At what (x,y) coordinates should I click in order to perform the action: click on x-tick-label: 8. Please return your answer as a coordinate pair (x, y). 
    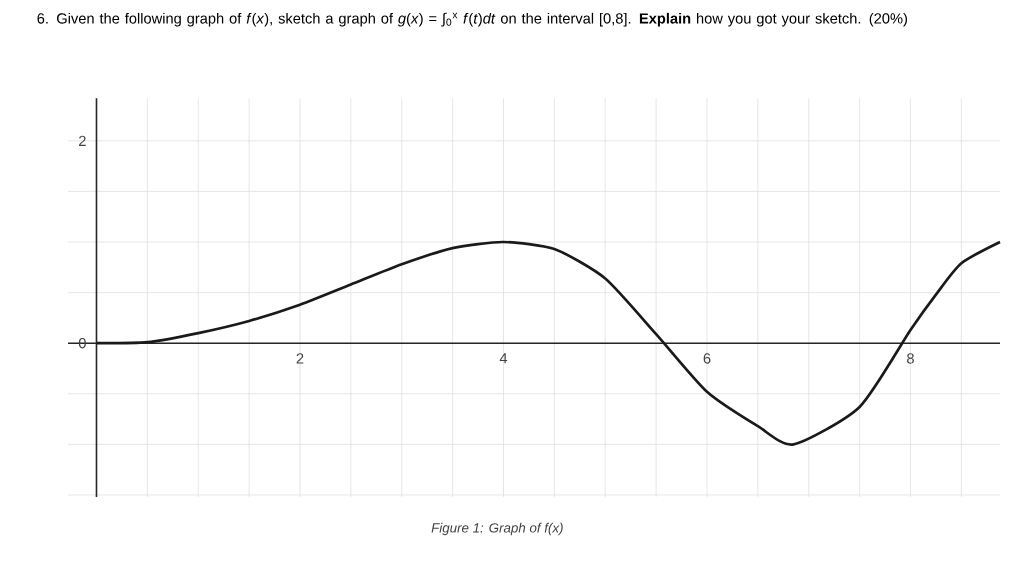
    Looking at the image, I should click on (910, 358).